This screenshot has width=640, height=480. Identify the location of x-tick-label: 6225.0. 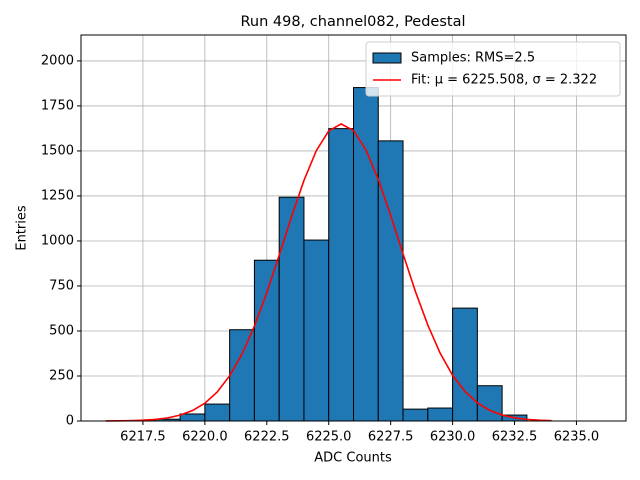
(329, 437).